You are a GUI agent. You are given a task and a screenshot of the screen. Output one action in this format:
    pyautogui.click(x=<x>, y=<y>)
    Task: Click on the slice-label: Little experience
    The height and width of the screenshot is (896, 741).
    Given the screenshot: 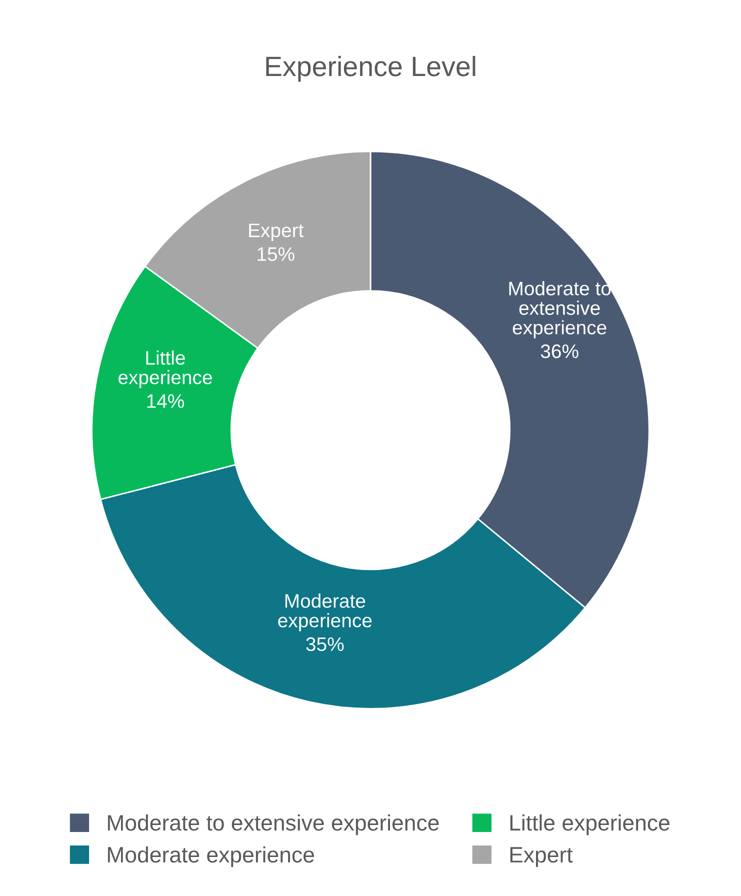 What is the action you would take?
    pyautogui.click(x=165, y=369)
    